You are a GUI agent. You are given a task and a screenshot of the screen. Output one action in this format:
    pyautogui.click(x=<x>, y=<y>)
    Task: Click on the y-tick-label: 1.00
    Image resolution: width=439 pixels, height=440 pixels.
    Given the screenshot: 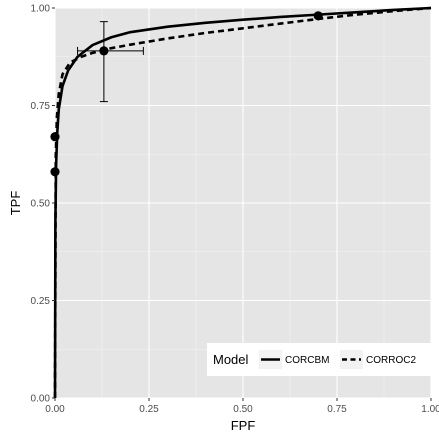 What is the action you would take?
    pyautogui.click(x=41, y=9)
    